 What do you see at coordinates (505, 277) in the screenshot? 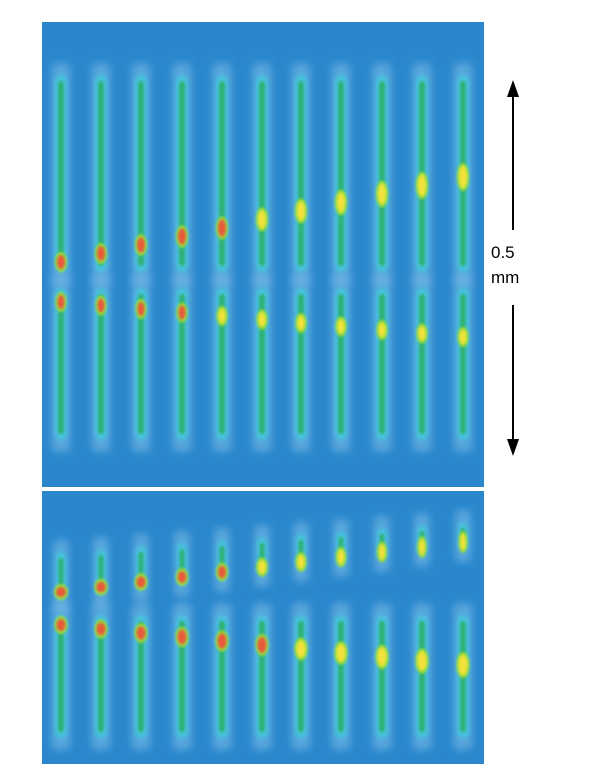
I see `scale-unit: mm` at bounding box center [505, 277].